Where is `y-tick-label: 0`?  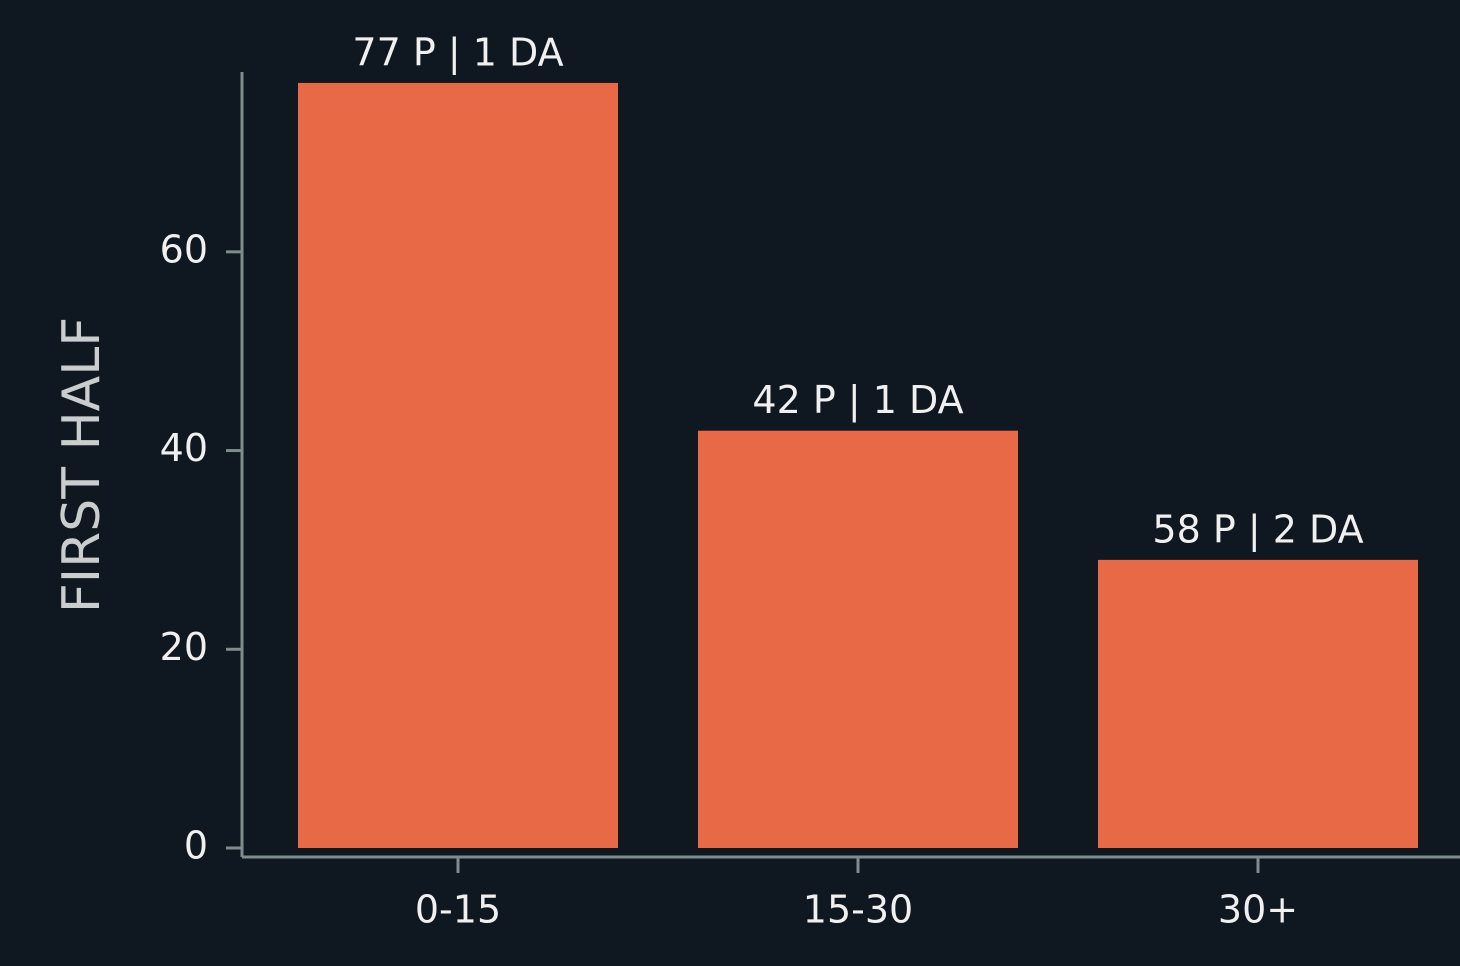
y-tick-label: 0 is located at coordinates (196, 846).